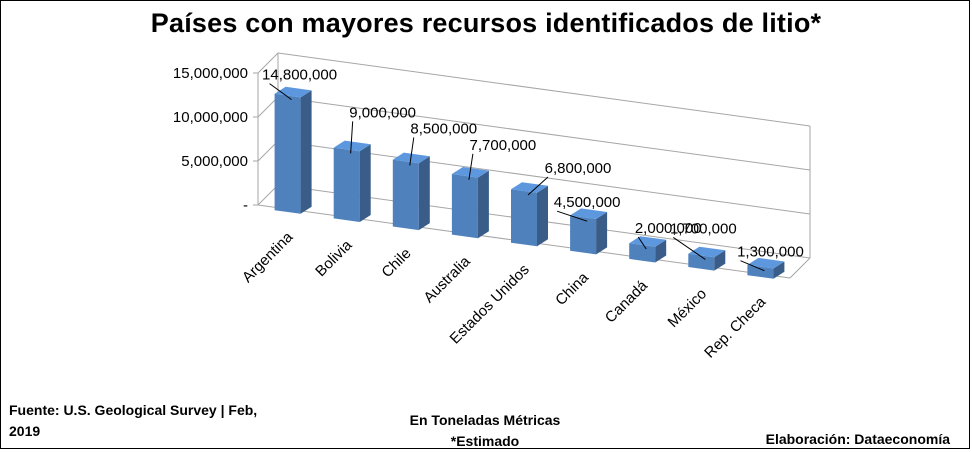  Describe the element at coordinates (214, 161) in the screenshot. I see `y-tick-label: 5,000,000` at that location.